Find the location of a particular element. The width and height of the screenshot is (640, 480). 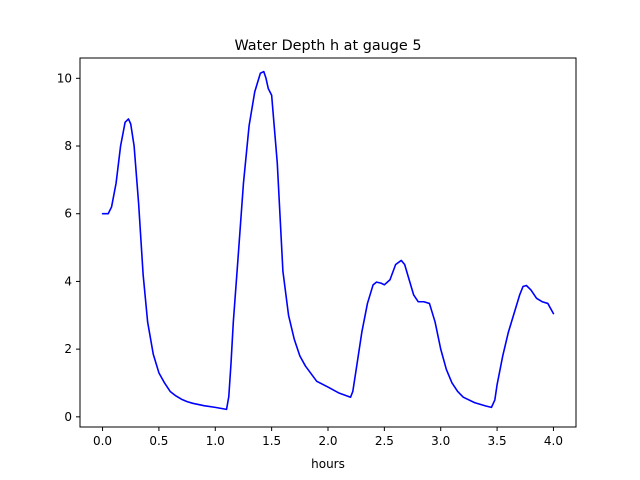

x-axis-label: hours is located at coordinates (328, 464).